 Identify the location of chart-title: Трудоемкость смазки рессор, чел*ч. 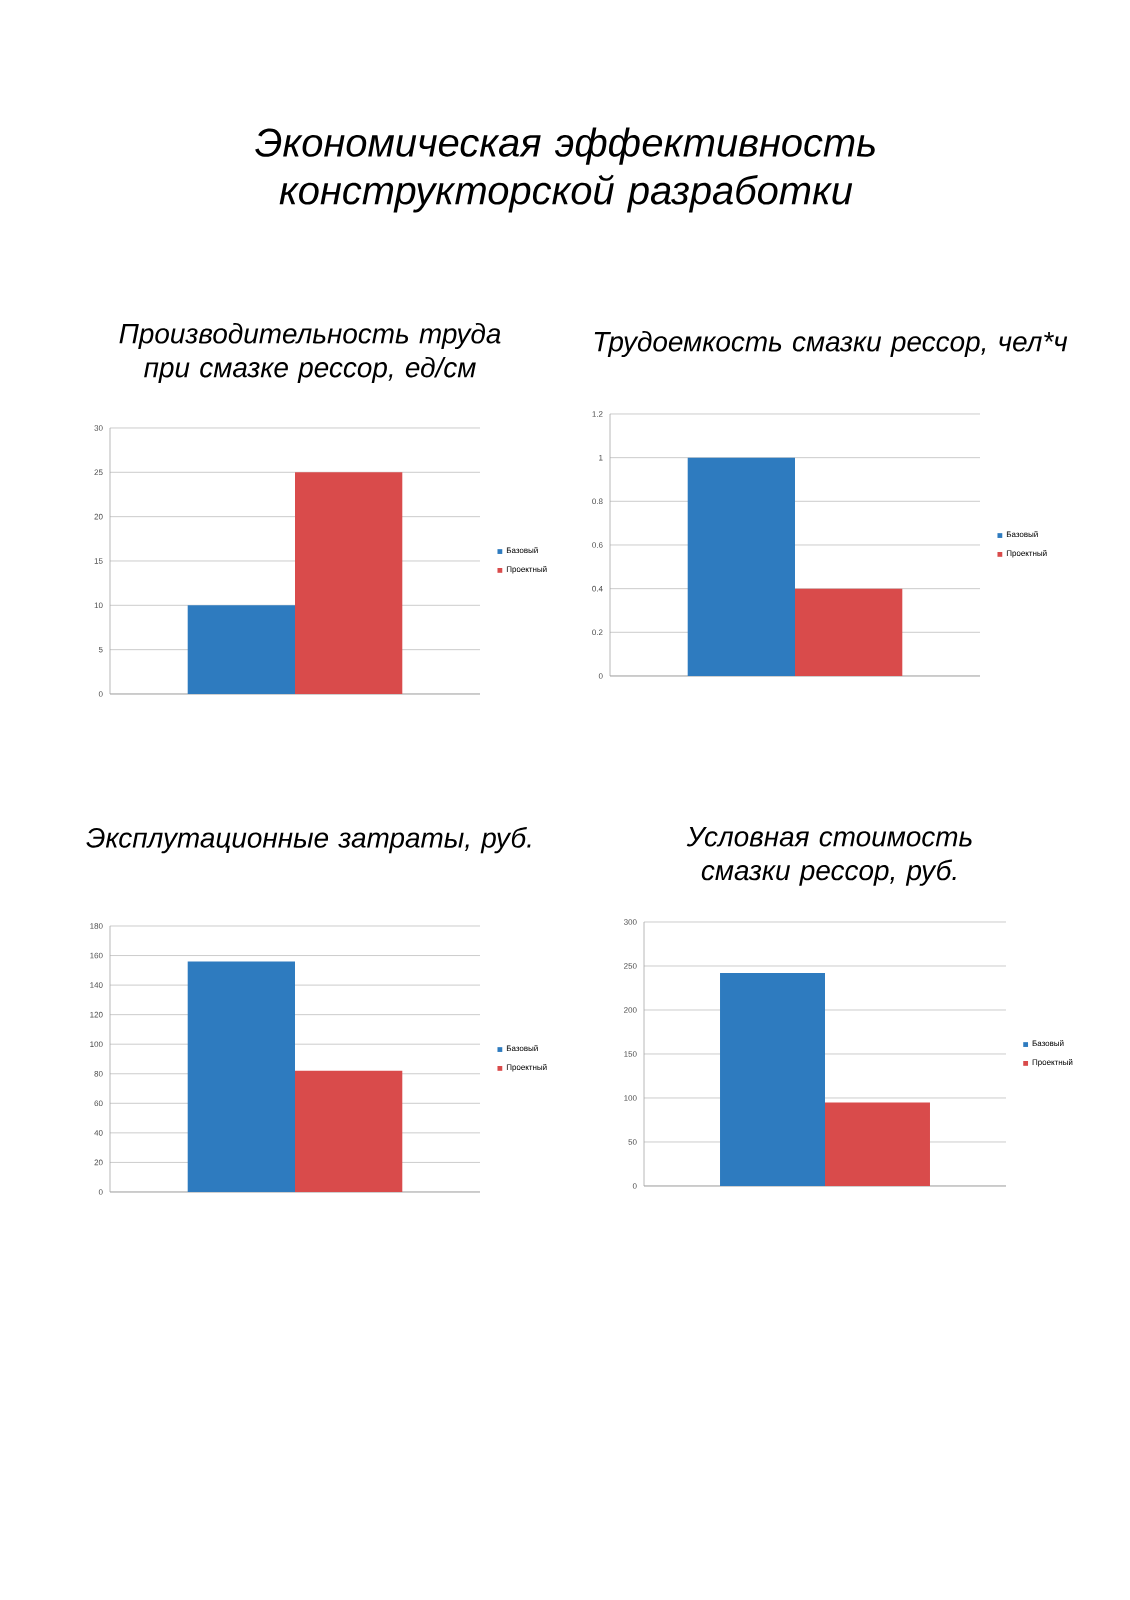
(831, 344).